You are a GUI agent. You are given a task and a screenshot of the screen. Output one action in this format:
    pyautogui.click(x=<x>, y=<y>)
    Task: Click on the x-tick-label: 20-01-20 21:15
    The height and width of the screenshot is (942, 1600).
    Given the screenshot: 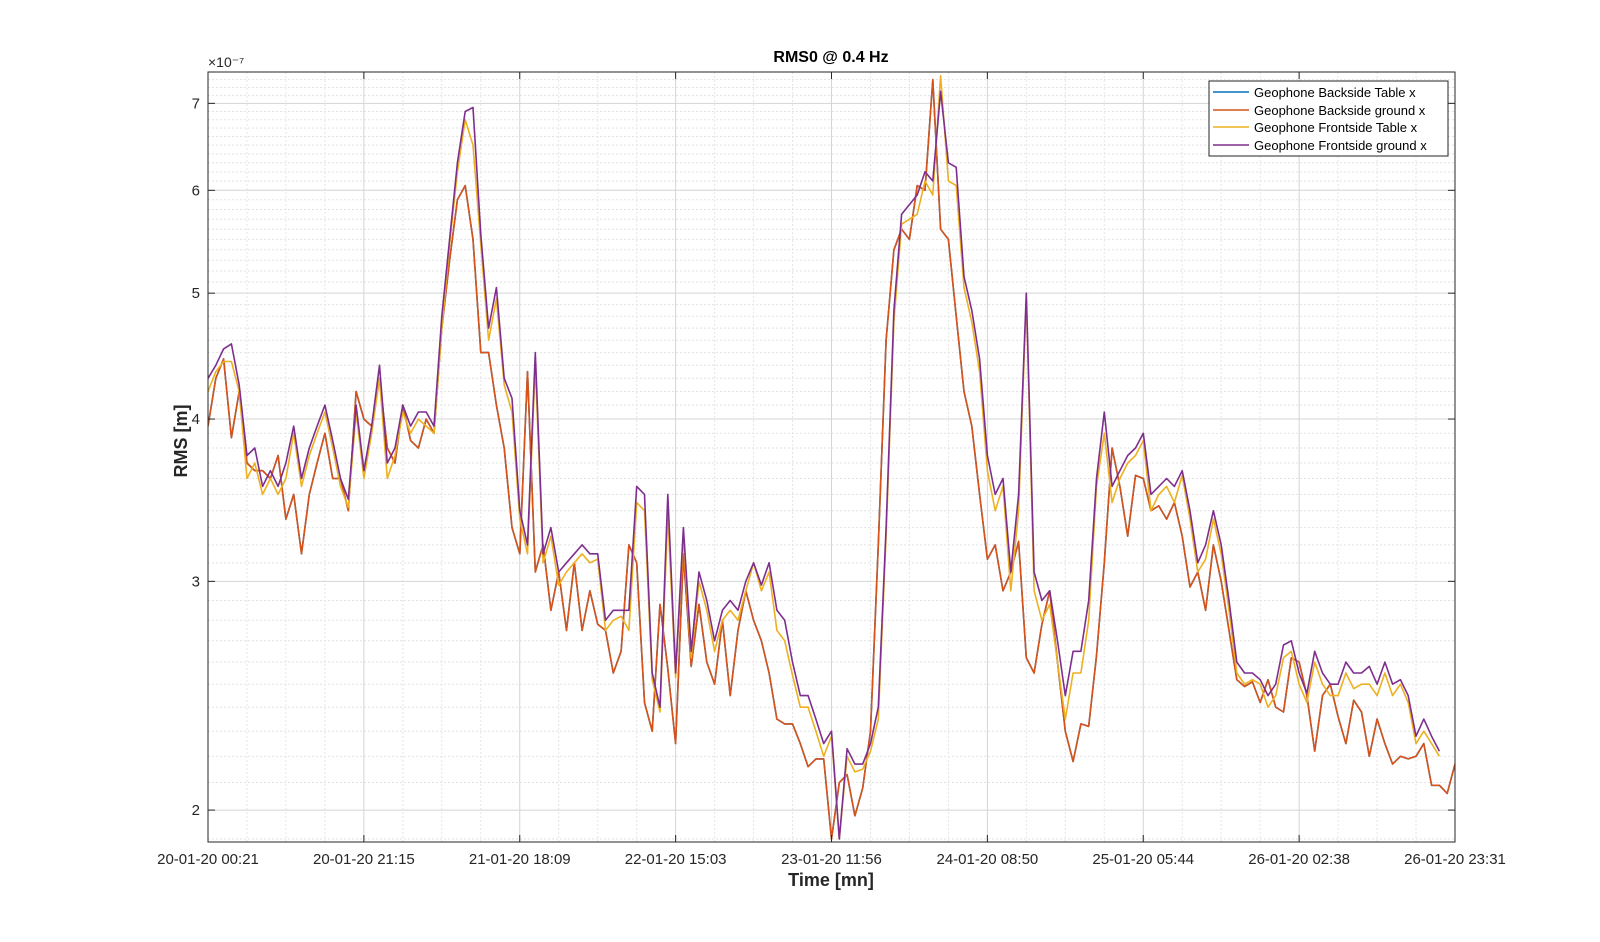 What is the action you would take?
    pyautogui.click(x=364, y=859)
    